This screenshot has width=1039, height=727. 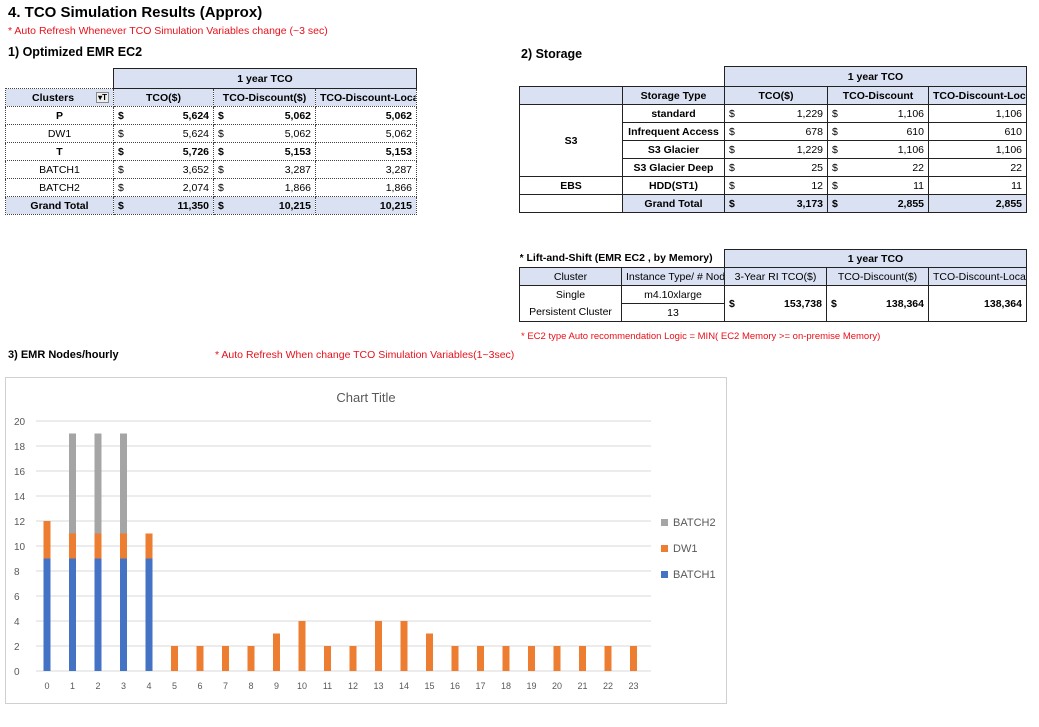 I want to click on currency-cell: $5,624, so click(x=163, y=115).